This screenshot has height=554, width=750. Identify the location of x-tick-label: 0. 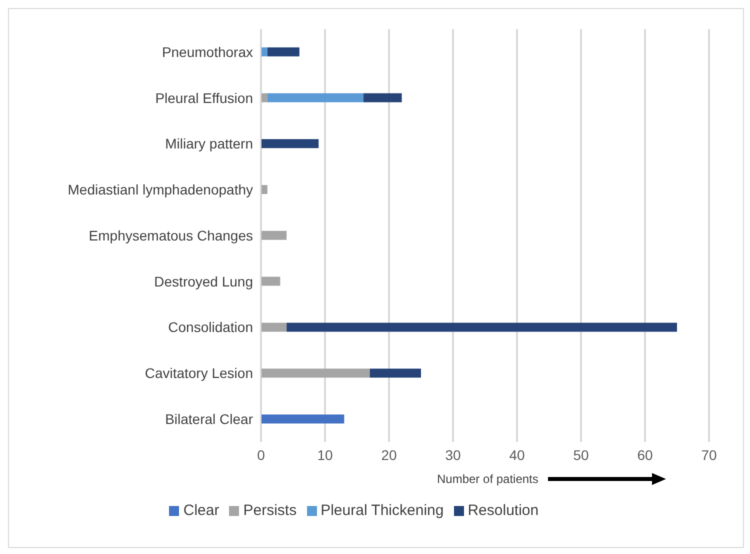
(261, 454).